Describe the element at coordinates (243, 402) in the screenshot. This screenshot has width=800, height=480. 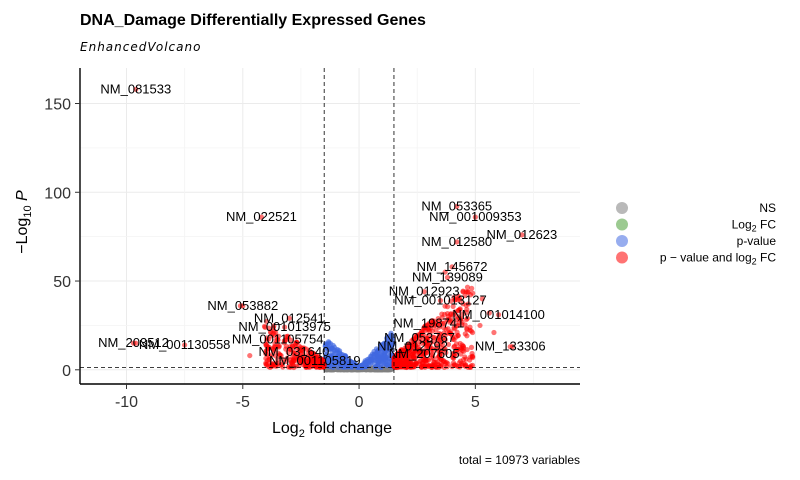
I see `x-tick-label: -5` at that location.